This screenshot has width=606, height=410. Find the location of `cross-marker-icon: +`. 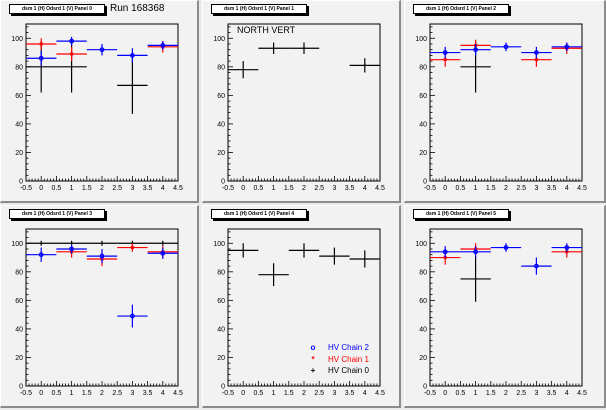

cross-marker-icon: + is located at coordinates (313, 370).